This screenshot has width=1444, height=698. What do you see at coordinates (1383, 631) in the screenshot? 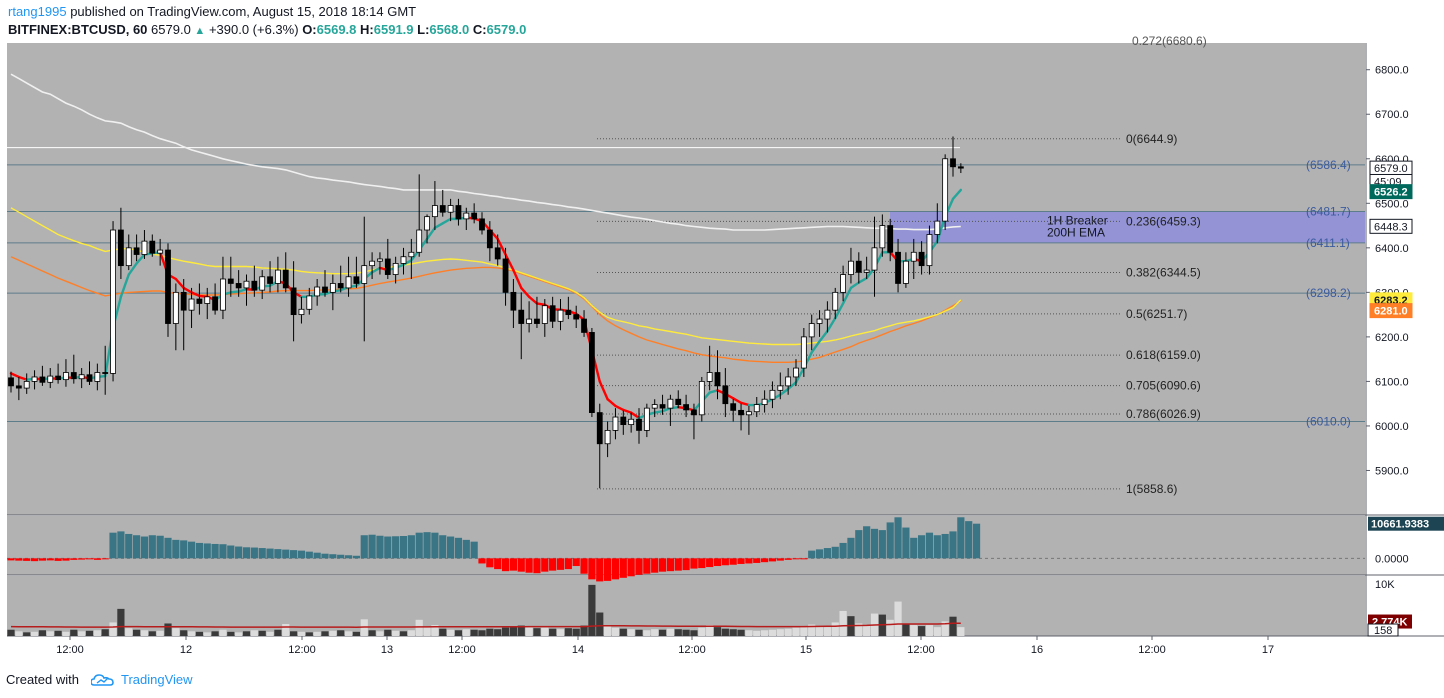
I see `volume-last-label: 158` at bounding box center [1383, 631].